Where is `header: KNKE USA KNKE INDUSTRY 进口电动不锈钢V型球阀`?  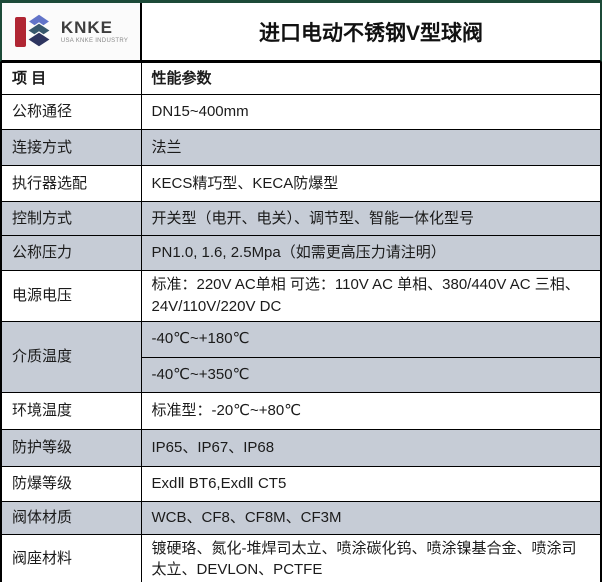 header: KNKE USA KNKE INDUSTRY 进口电动不锈钢V型球阀 is located at coordinates (301, 31).